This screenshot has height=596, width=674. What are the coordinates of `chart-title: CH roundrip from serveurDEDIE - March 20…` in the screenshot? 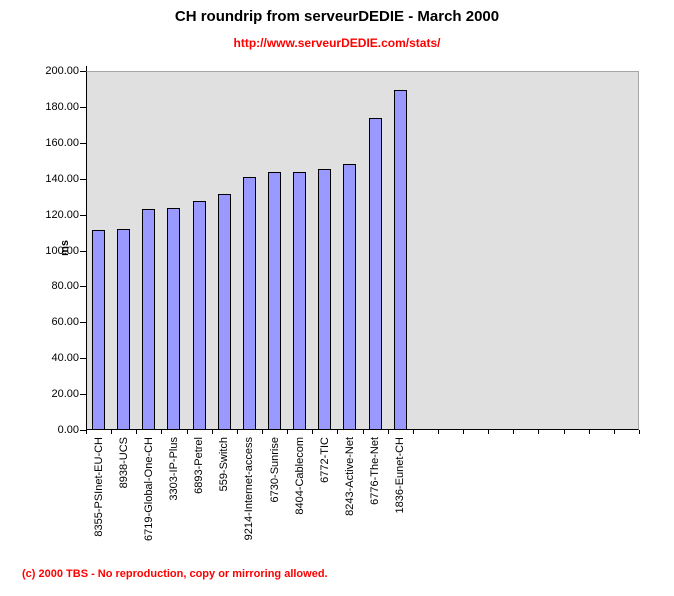 It's located at (337, 16).